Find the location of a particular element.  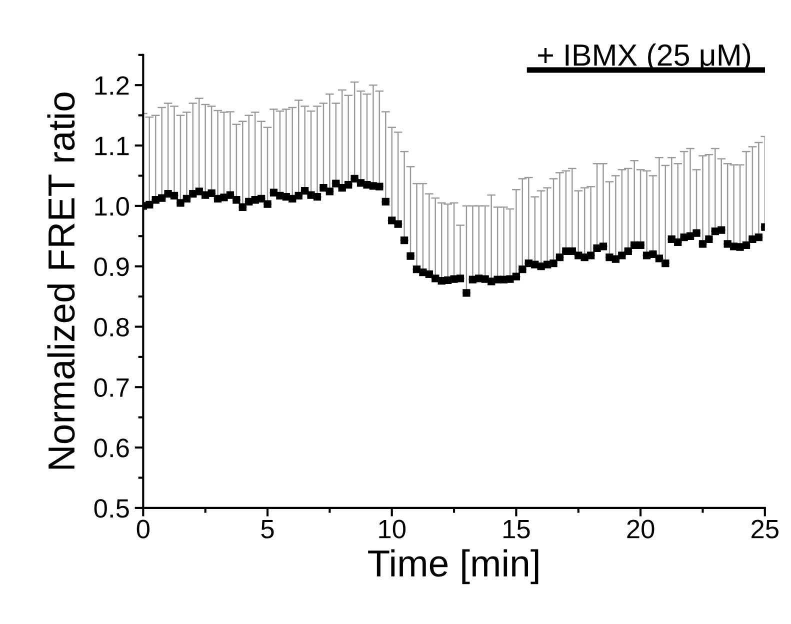

y-tick-label: 0.8 is located at coordinates (111, 327).